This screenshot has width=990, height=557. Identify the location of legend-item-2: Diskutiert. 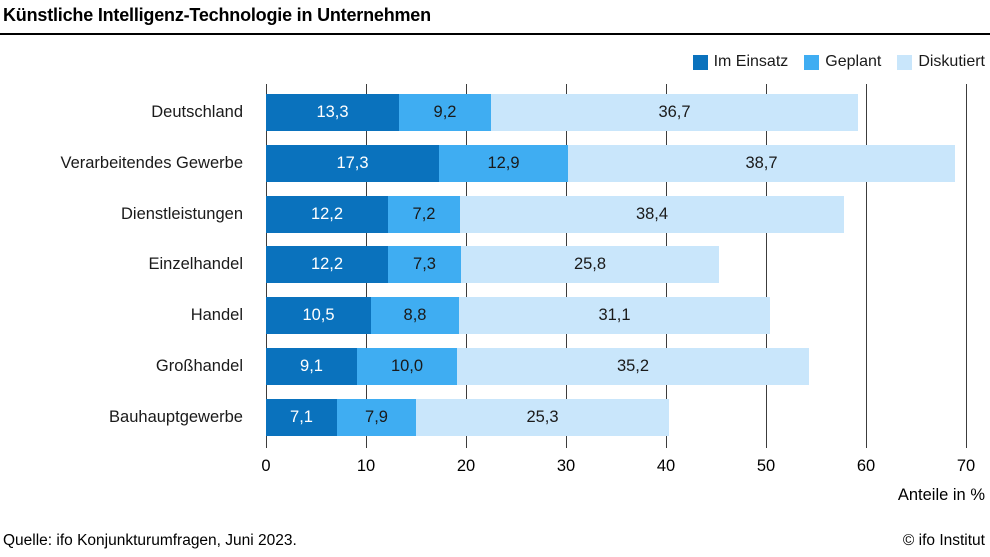
(941, 62).